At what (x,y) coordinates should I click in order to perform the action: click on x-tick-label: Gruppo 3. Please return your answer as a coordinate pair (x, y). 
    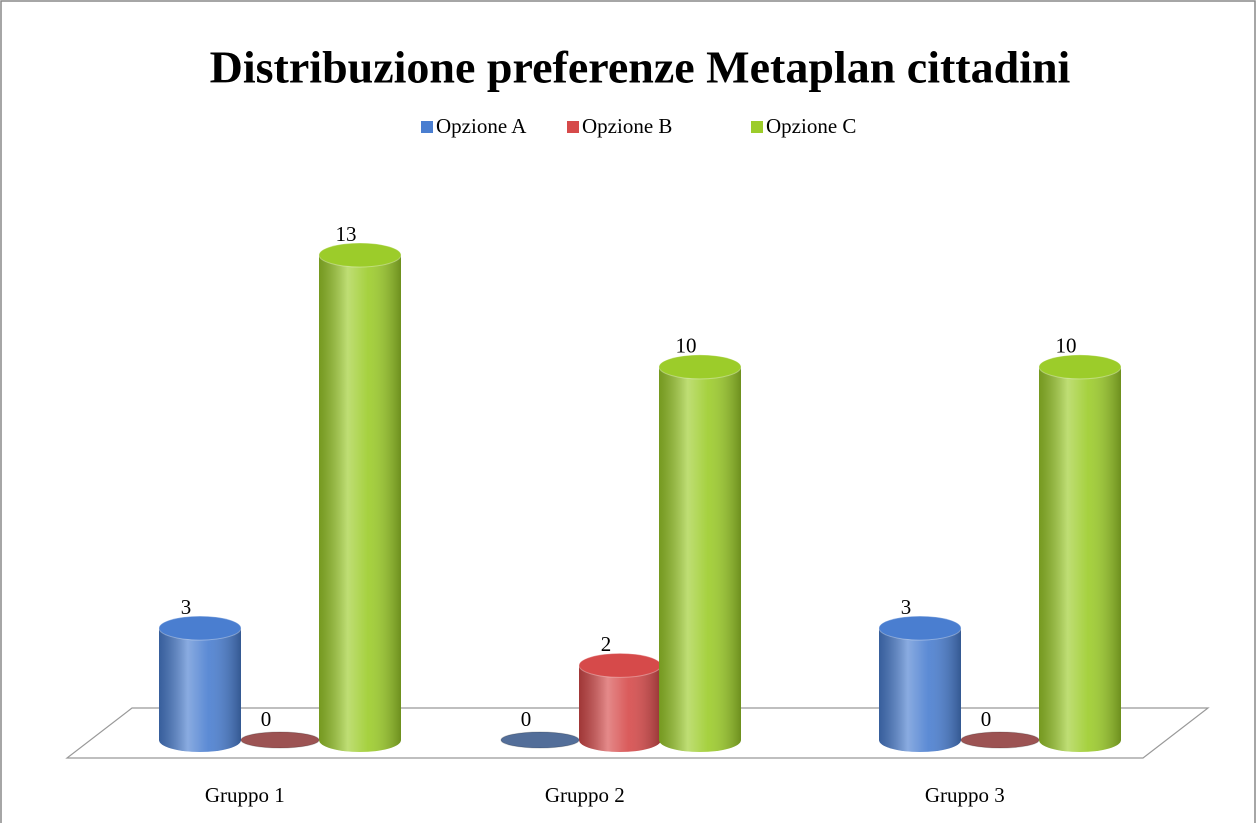
    Looking at the image, I should click on (965, 795).